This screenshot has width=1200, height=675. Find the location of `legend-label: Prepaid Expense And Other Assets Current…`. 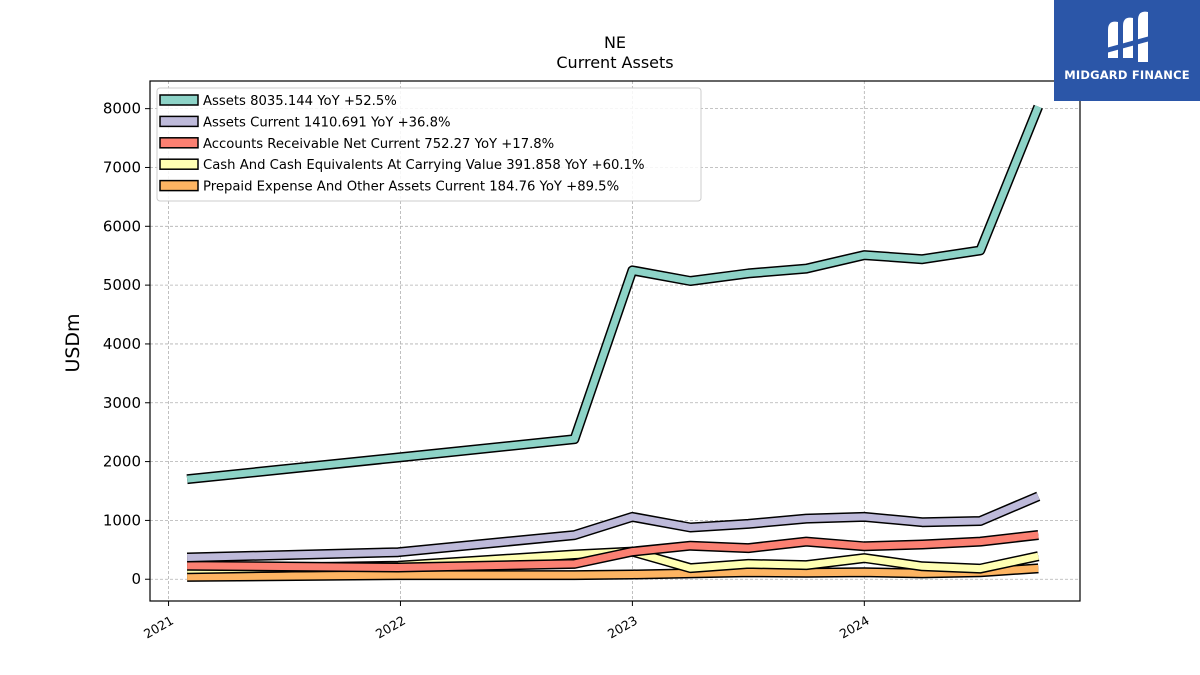

legend-label: Prepaid Expense And Other Assets Current… is located at coordinates (411, 187).